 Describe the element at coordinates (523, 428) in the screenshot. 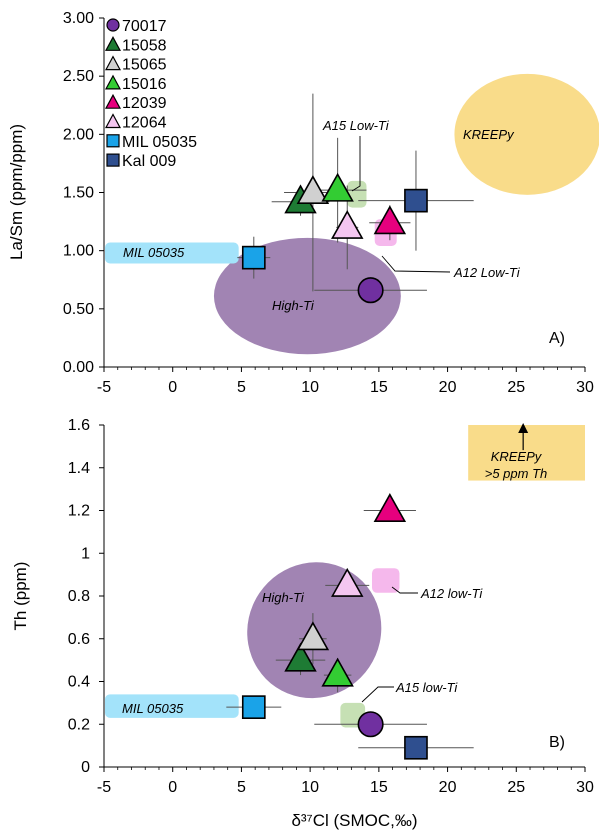

I see `kreepy-arrow-head` at that location.